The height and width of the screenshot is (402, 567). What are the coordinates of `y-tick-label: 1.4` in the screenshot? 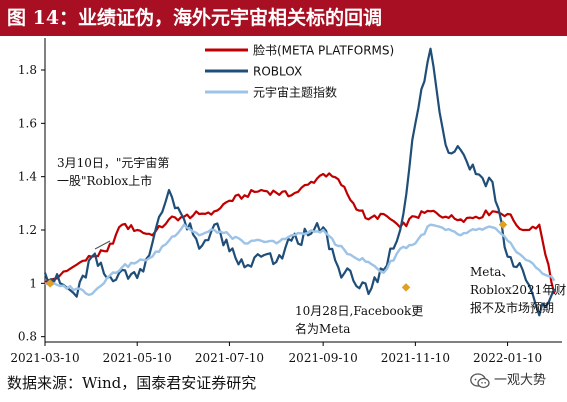 It's located at (27, 177).